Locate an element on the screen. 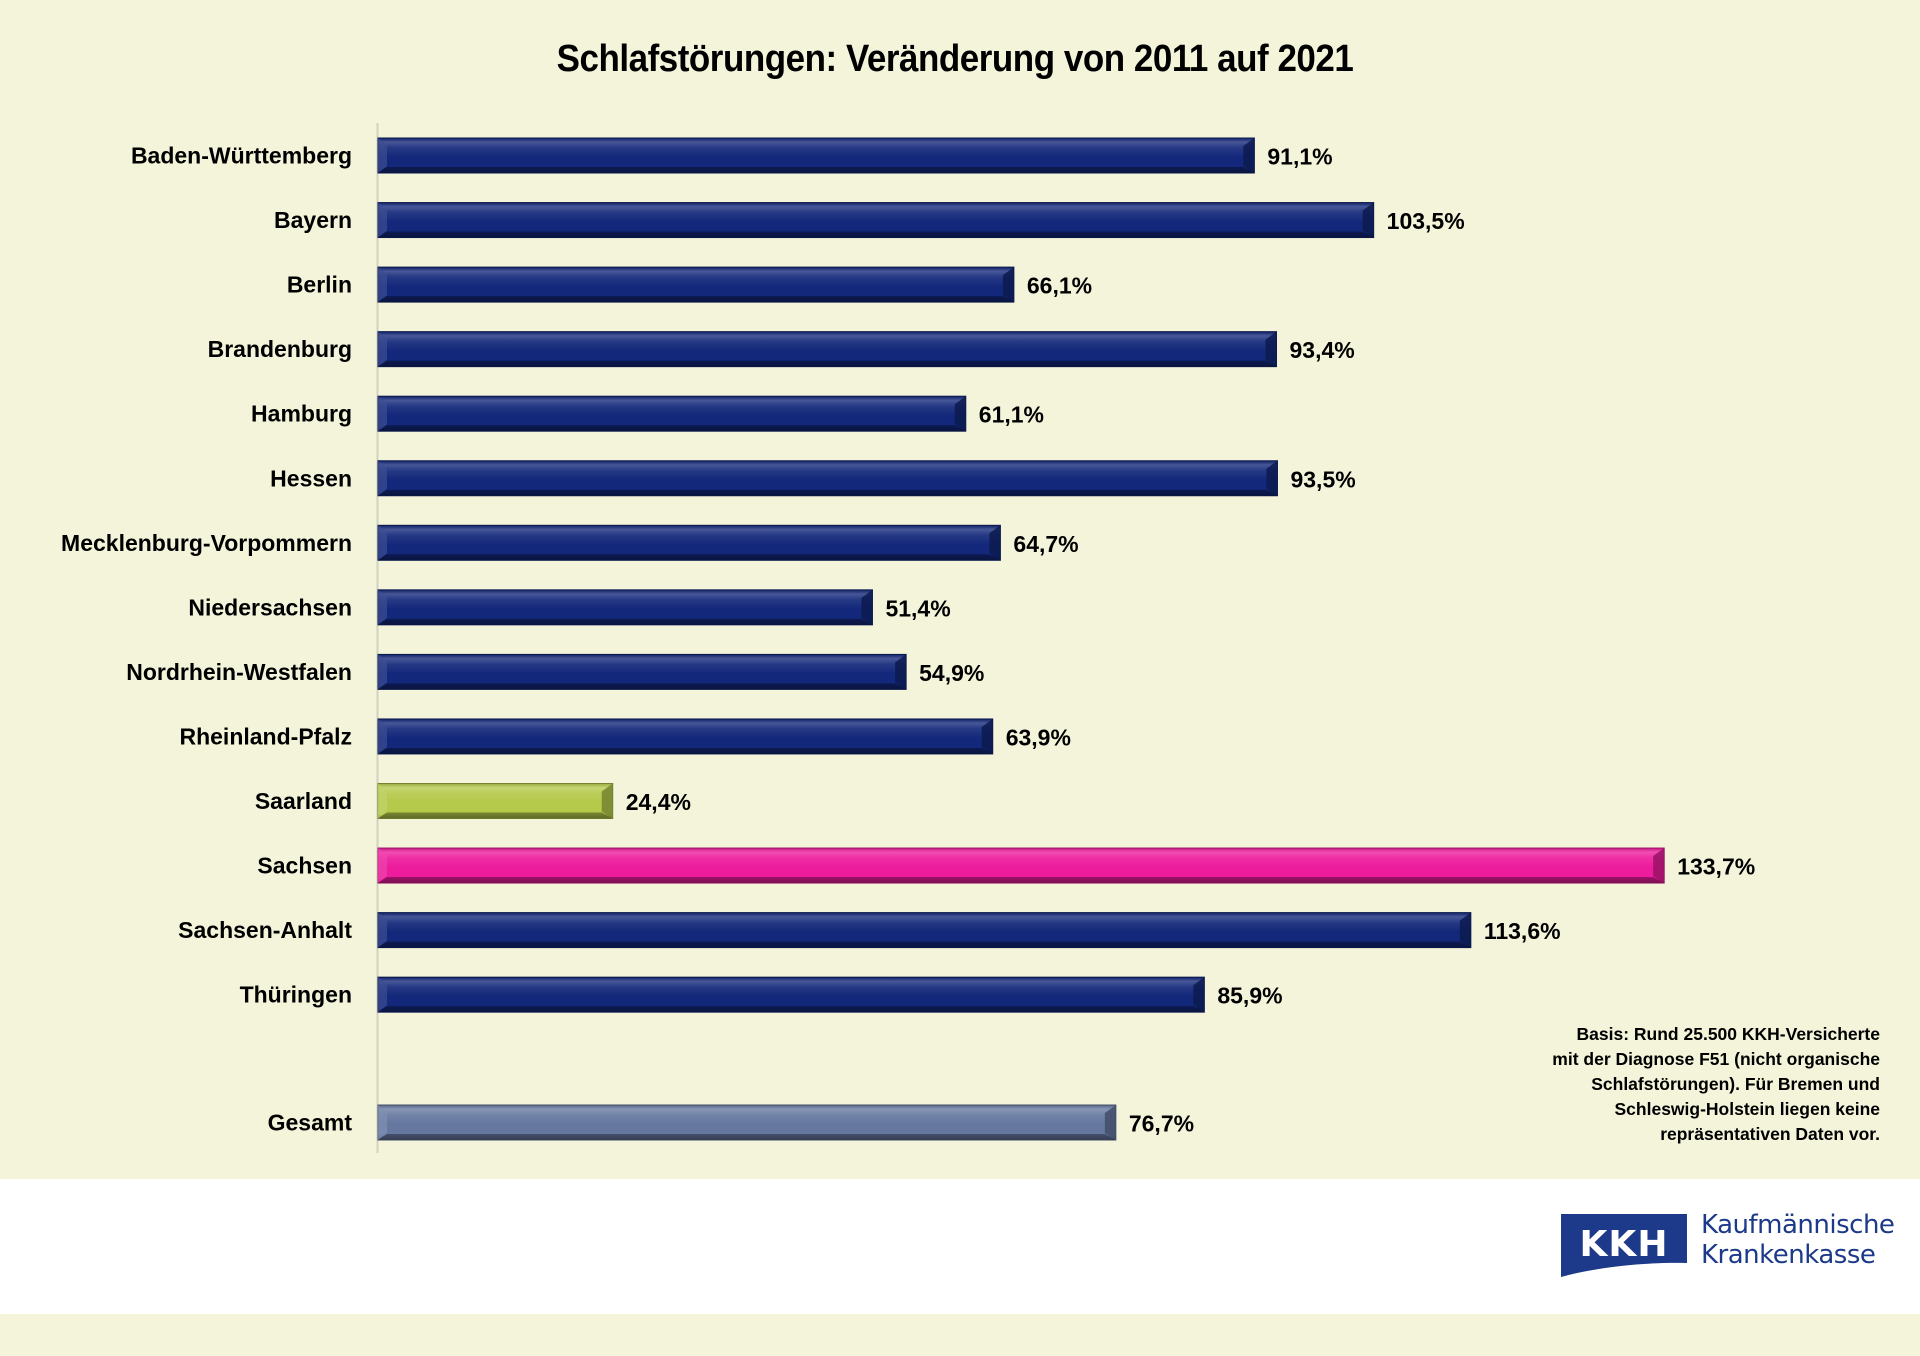 Image resolution: width=1920 pixels, height=1356 pixels. kkh-logo-mark: KKH is located at coordinates (1624, 1245).